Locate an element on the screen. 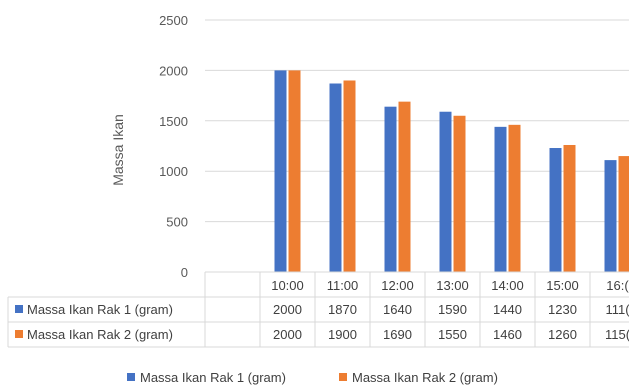 This screenshot has height=387, width=629. y-tick-label: 2000 is located at coordinates (173, 70).